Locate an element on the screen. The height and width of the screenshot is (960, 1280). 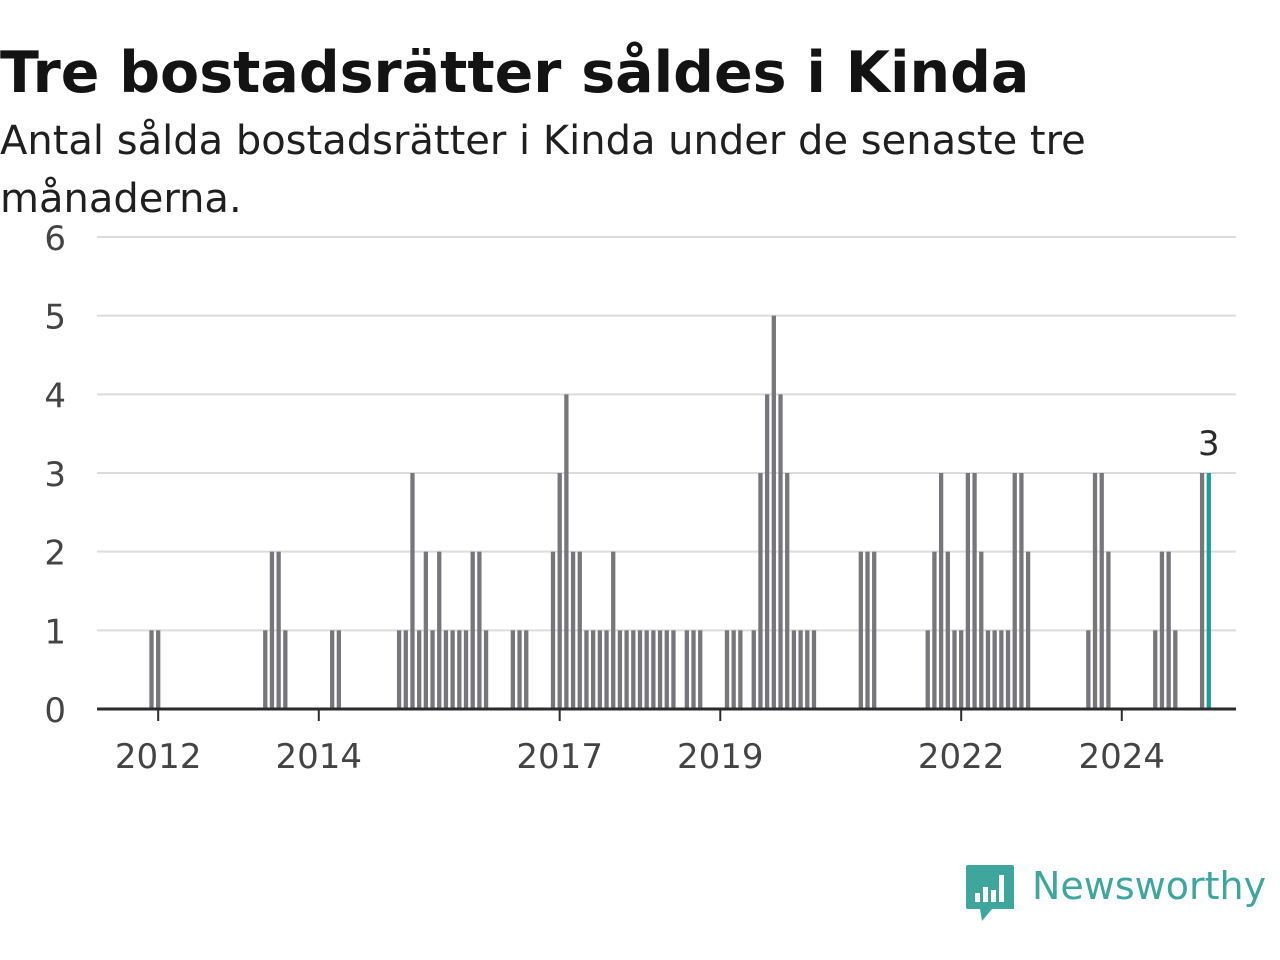
y-tick-label: 4 is located at coordinates (55, 396).